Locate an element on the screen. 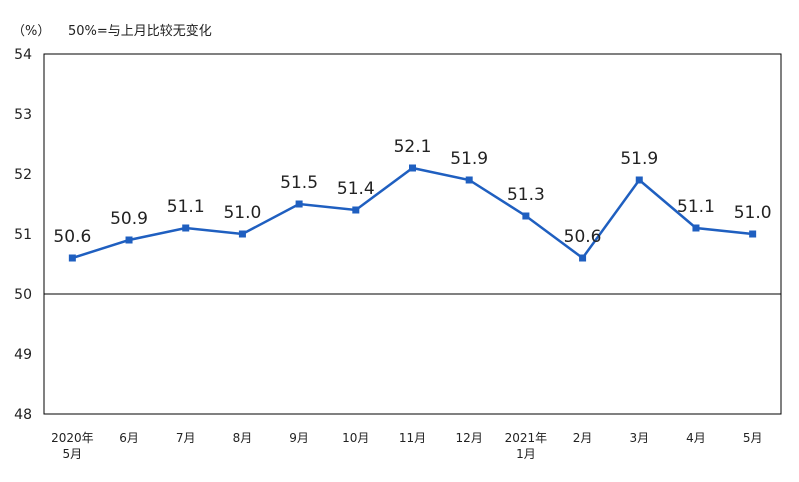 The image size is (799, 482). y-tick-label: 52 is located at coordinates (23, 175).